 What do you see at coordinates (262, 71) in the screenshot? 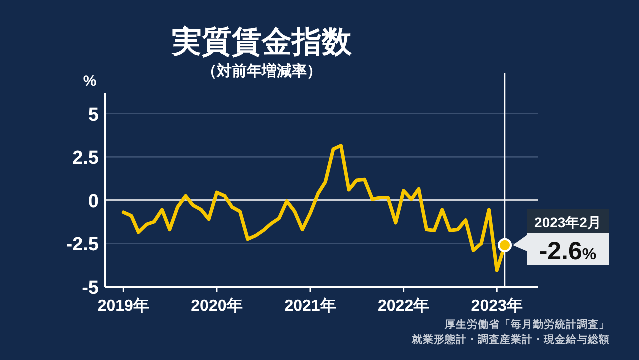
I see `chart-subtitle: （対前年増減率）` at bounding box center [262, 71].